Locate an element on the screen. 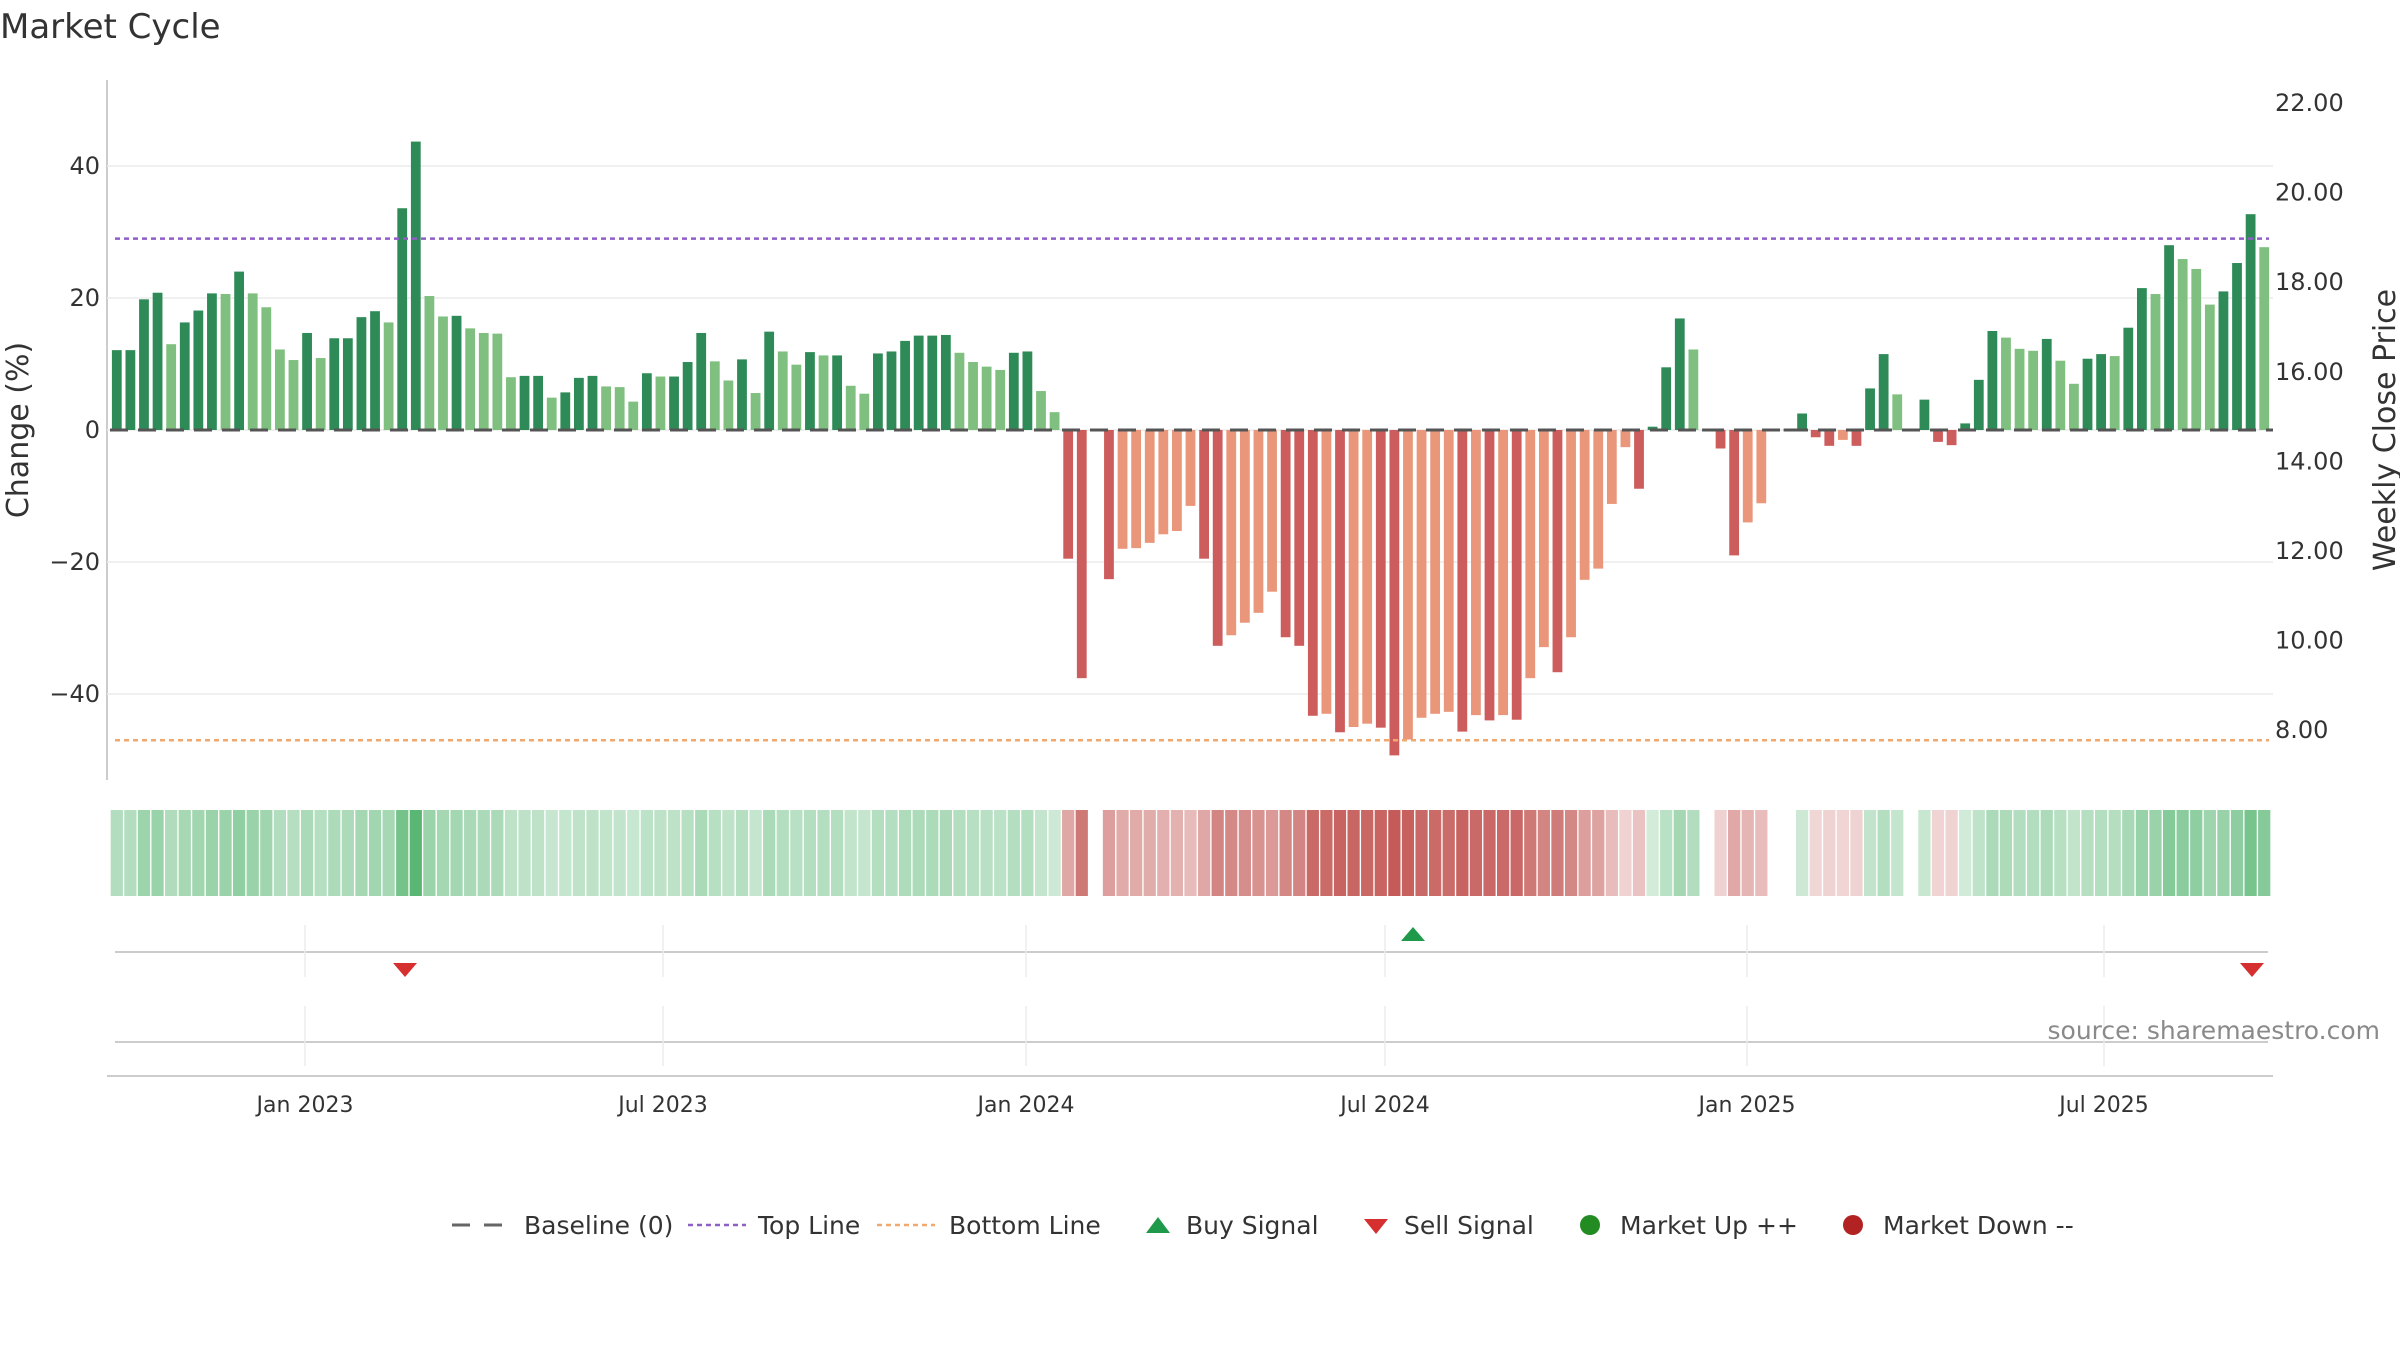 Image resolution: width=2400 pixels, height=1350 pixels. y2-tick-label: 18.00 is located at coordinates (2309, 282).